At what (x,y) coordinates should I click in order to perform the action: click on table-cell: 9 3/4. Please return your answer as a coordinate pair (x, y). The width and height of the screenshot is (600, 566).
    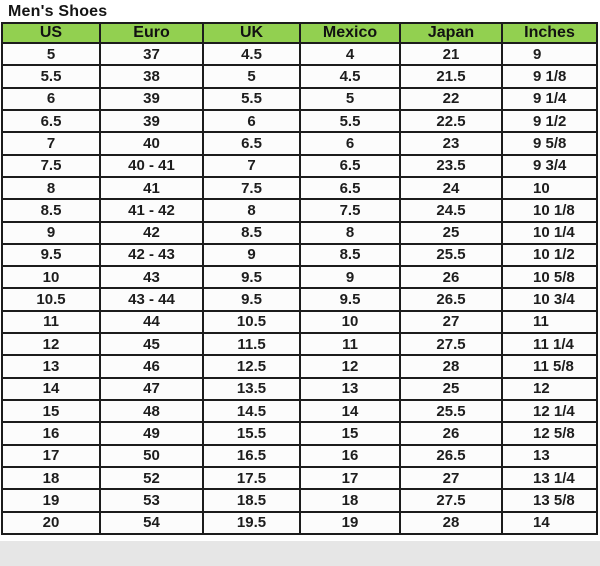
    Looking at the image, I should click on (549, 165).